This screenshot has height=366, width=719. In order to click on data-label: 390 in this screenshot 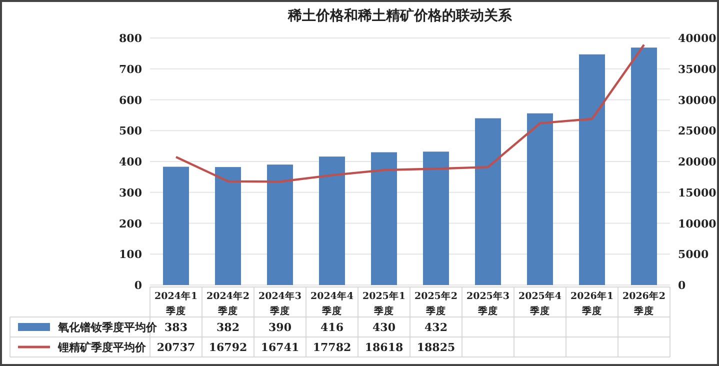, I will do `click(280, 327)`.